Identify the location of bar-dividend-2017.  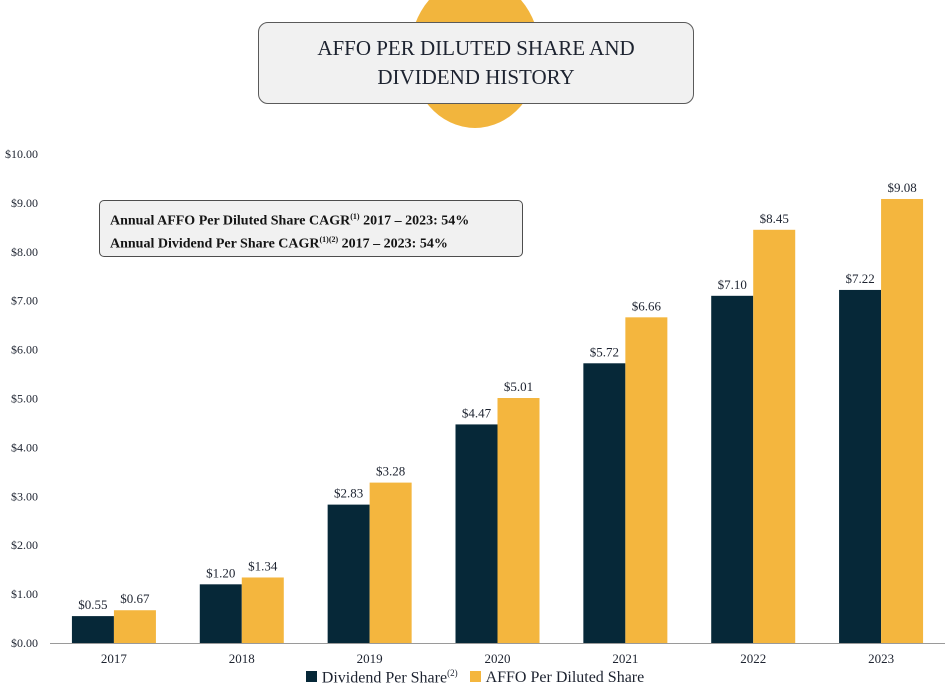
(92, 629).